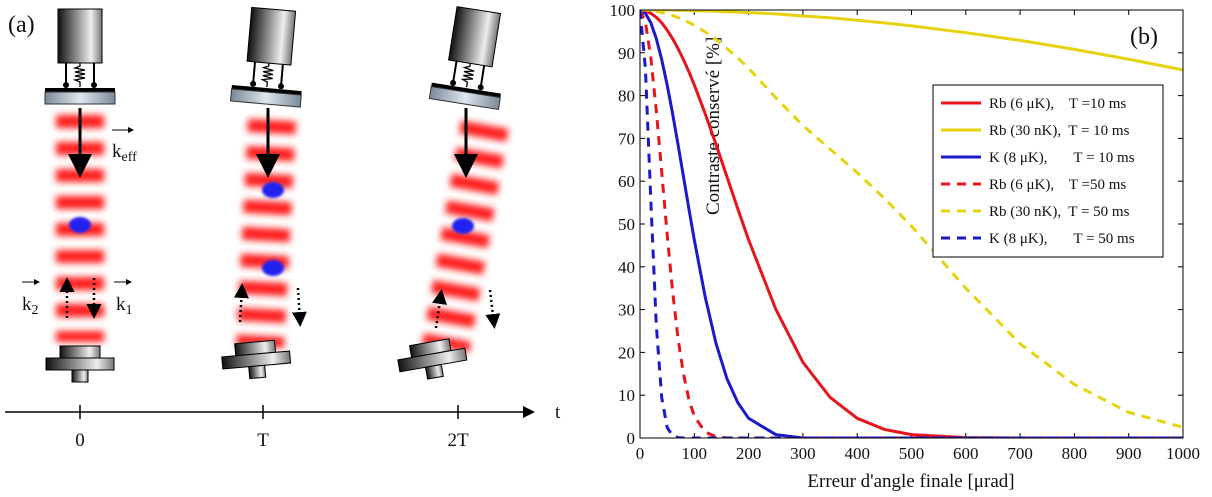 This screenshot has height=497, width=1212. Describe the element at coordinates (1057, 104) in the screenshot. I see `legend-label: Rb (6 μK), T =10 ms` at that location.